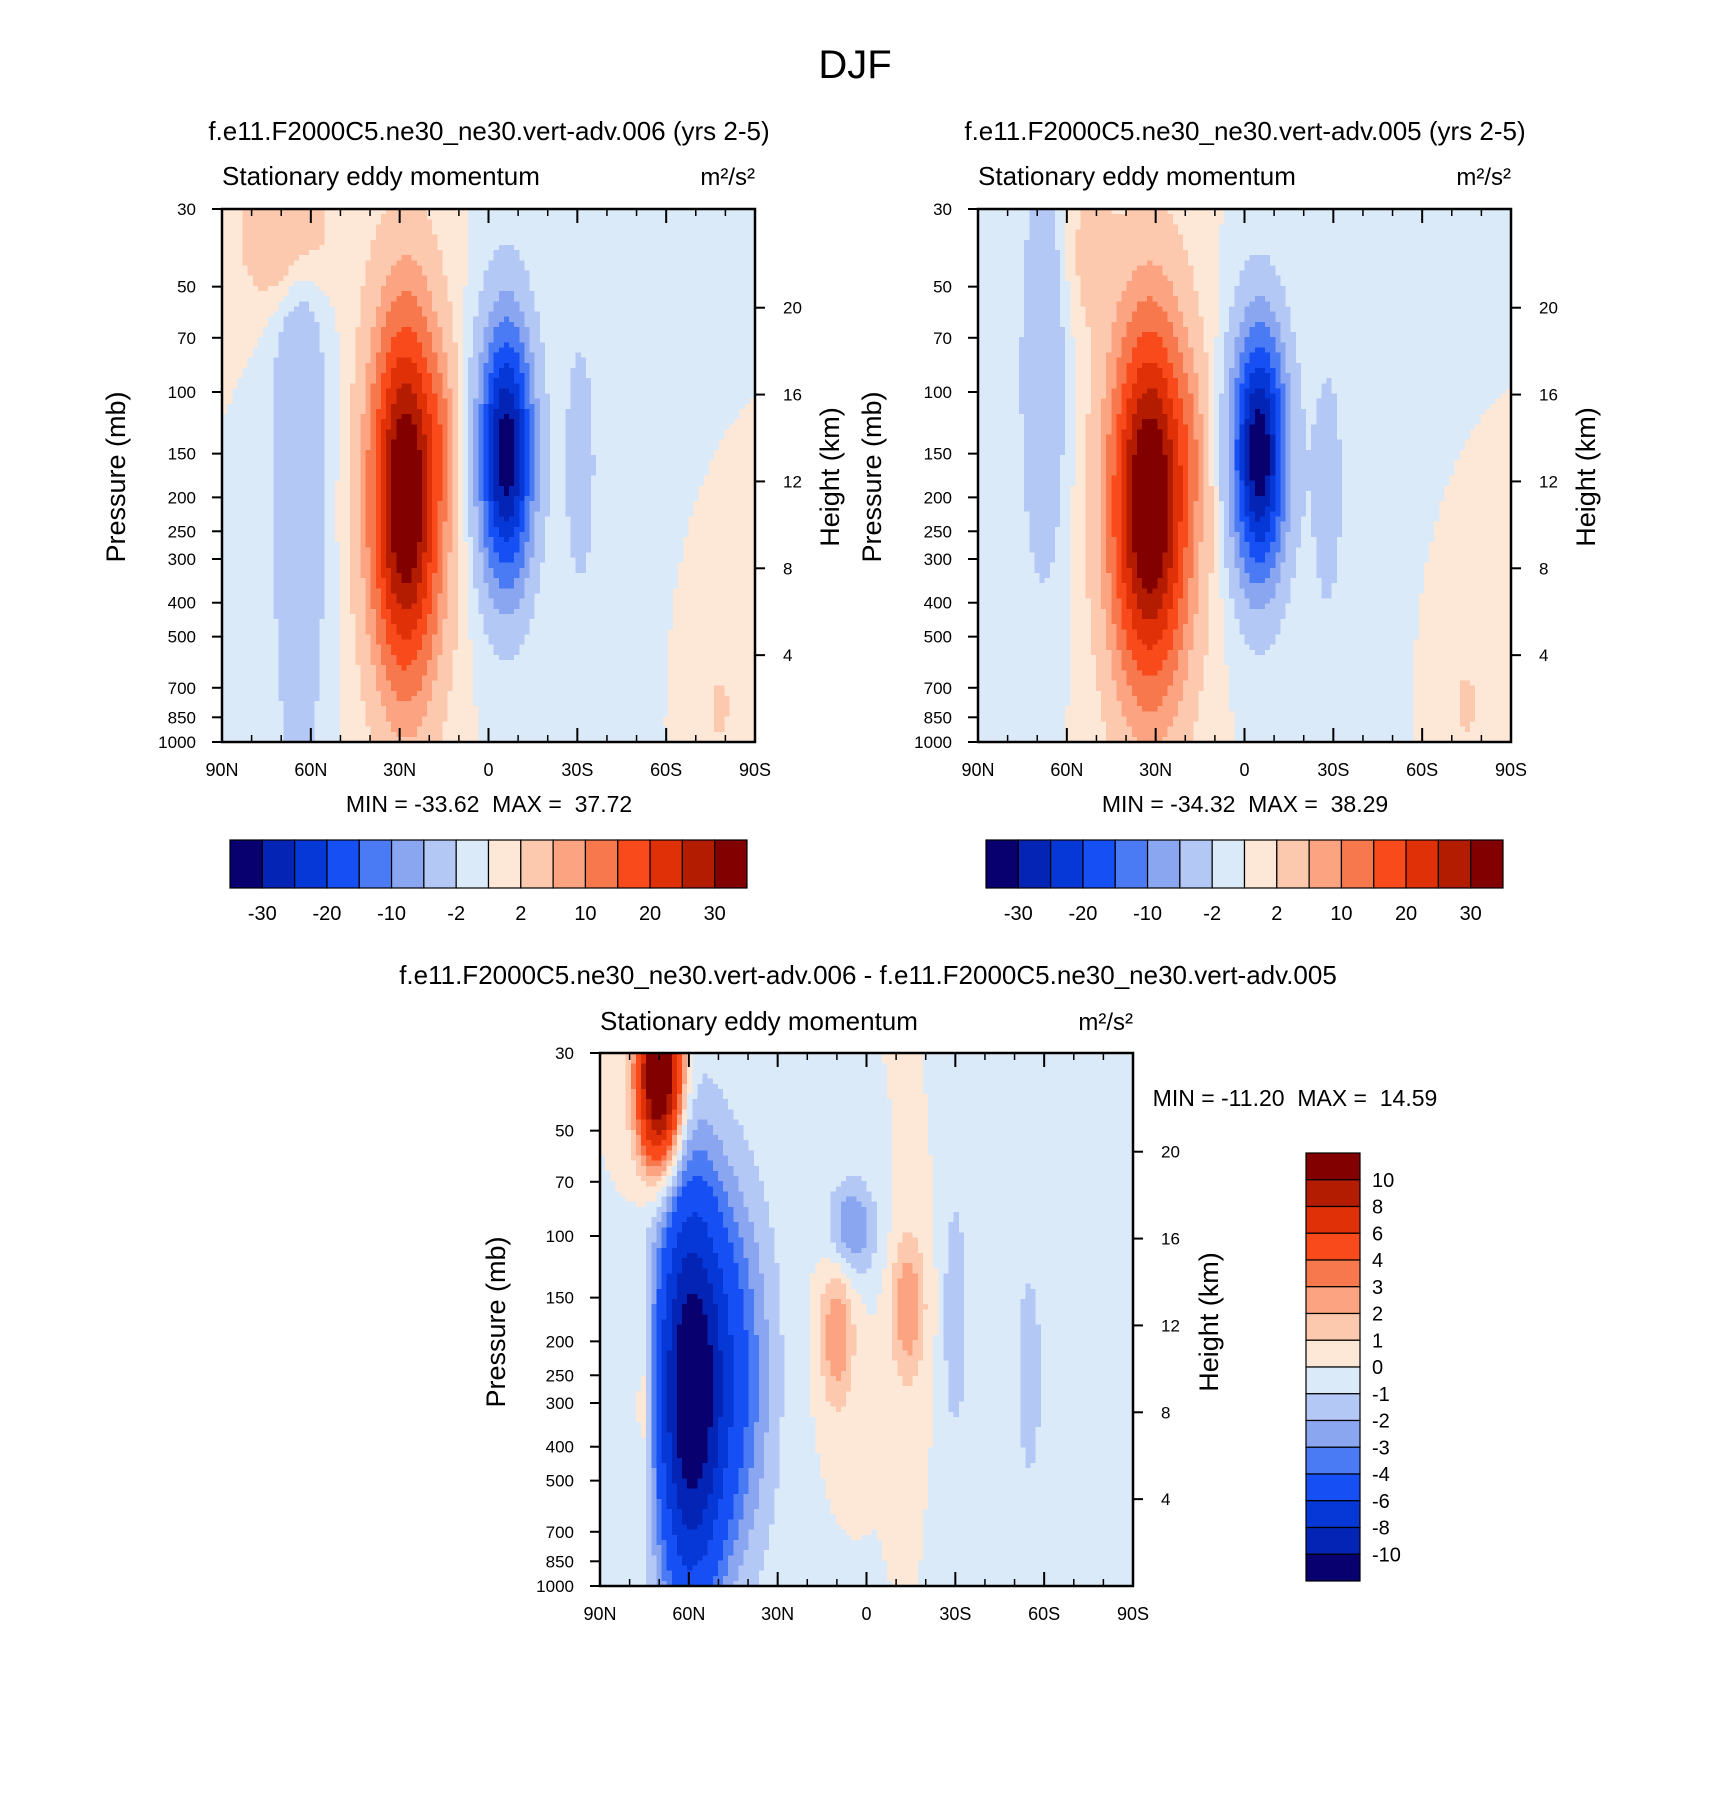 The image size is (1710, 1803). What do you see at coordinates (792, 395) in the screenshot?
I see `panel-1-height-tick-label: 16` at bounding box center [792, 395].